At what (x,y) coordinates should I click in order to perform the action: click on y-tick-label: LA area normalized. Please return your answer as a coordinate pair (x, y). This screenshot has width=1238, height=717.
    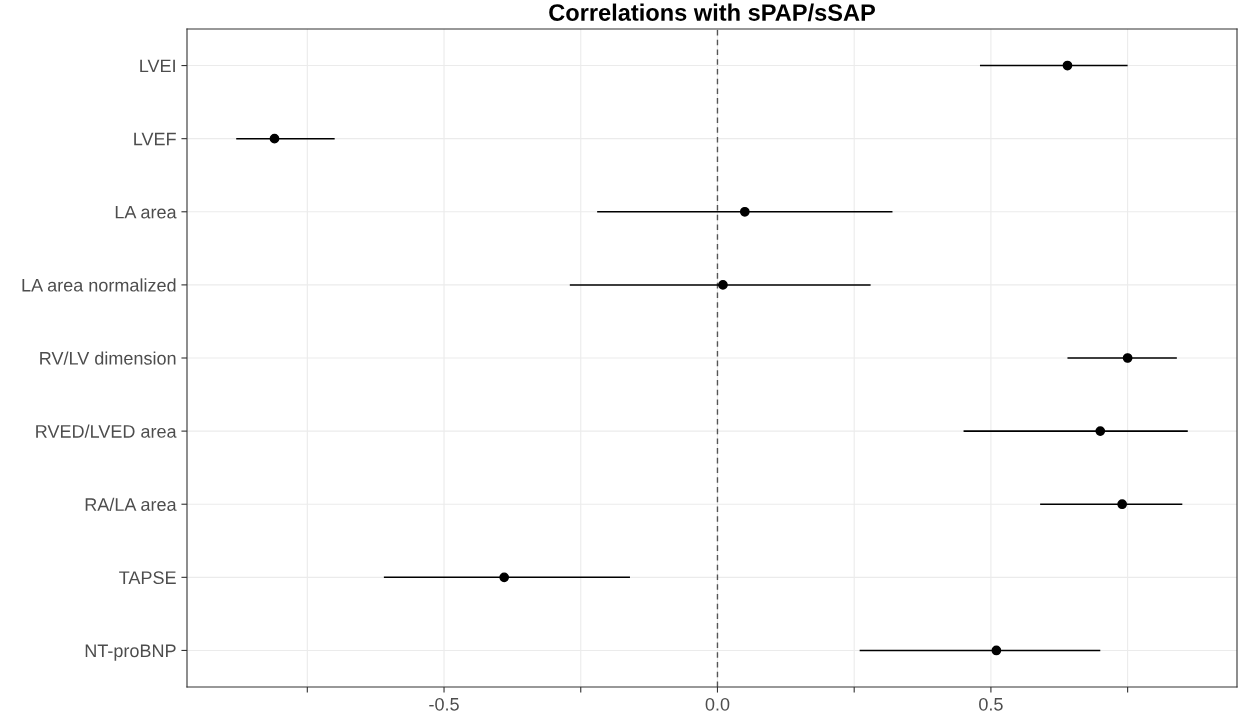
    Looking at the image, I should click on (99, 285).